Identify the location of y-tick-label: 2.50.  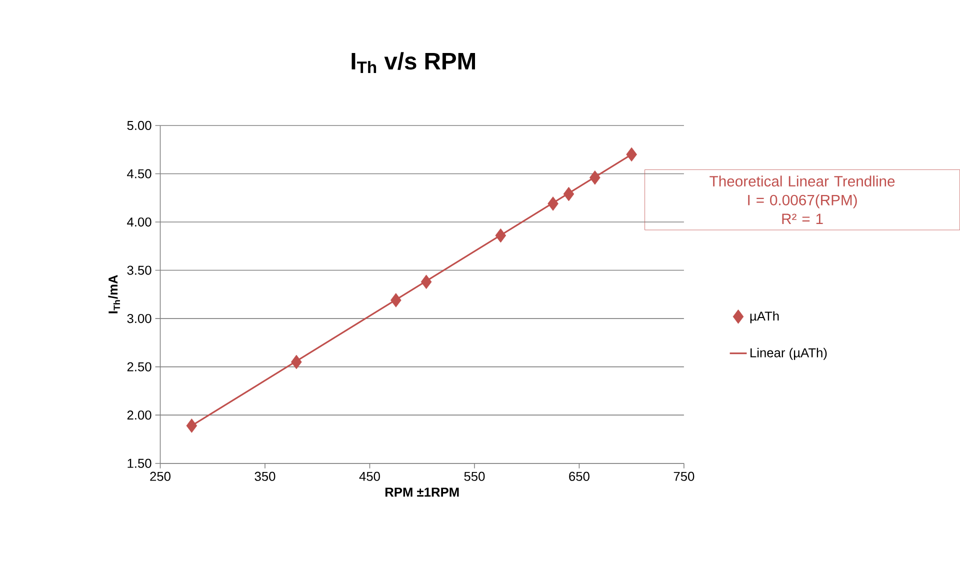
(139, 367).